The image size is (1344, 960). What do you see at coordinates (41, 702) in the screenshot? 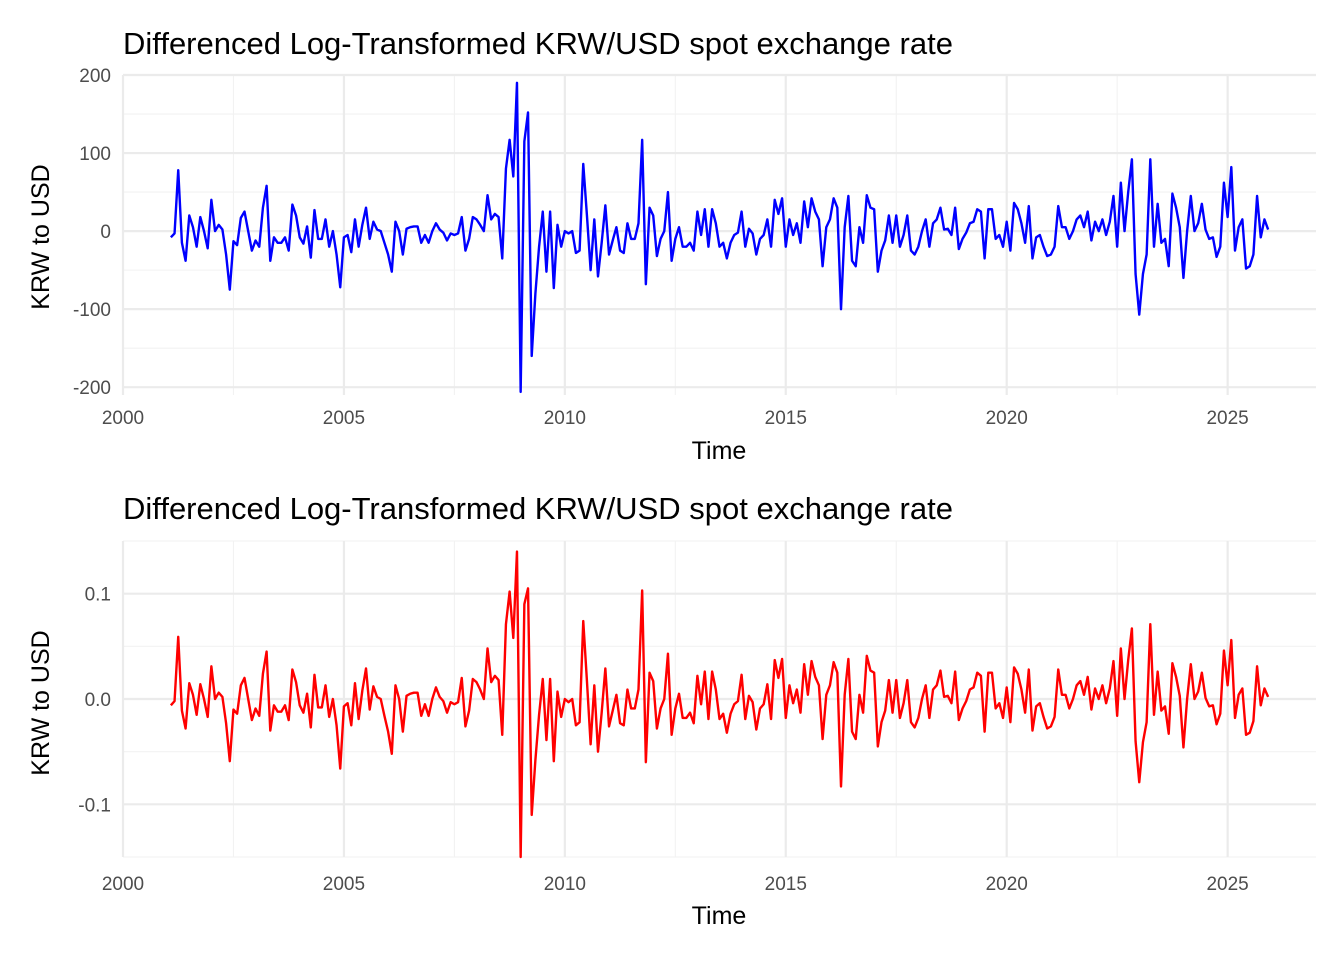
I see `bottom-chart-y-axis-title: KRW to USD` at bounding box center [41, 702].